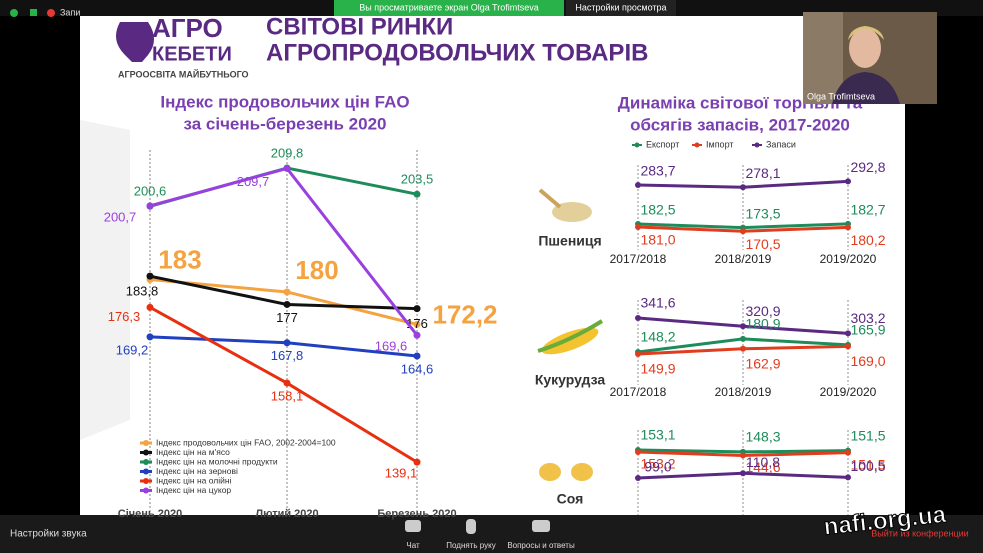 This screenshot has height=553, width=983. I want to click on value-label: 183, so click(179, 259).